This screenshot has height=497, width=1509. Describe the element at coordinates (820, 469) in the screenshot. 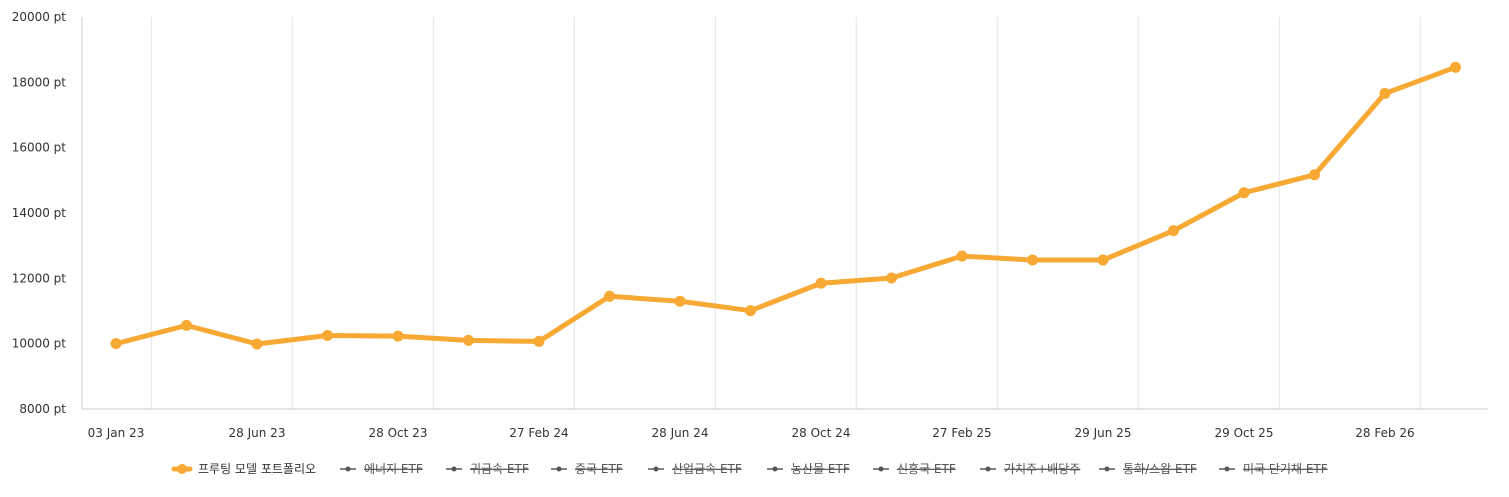

I see `legend-label: 농산물 ETF` at that location.